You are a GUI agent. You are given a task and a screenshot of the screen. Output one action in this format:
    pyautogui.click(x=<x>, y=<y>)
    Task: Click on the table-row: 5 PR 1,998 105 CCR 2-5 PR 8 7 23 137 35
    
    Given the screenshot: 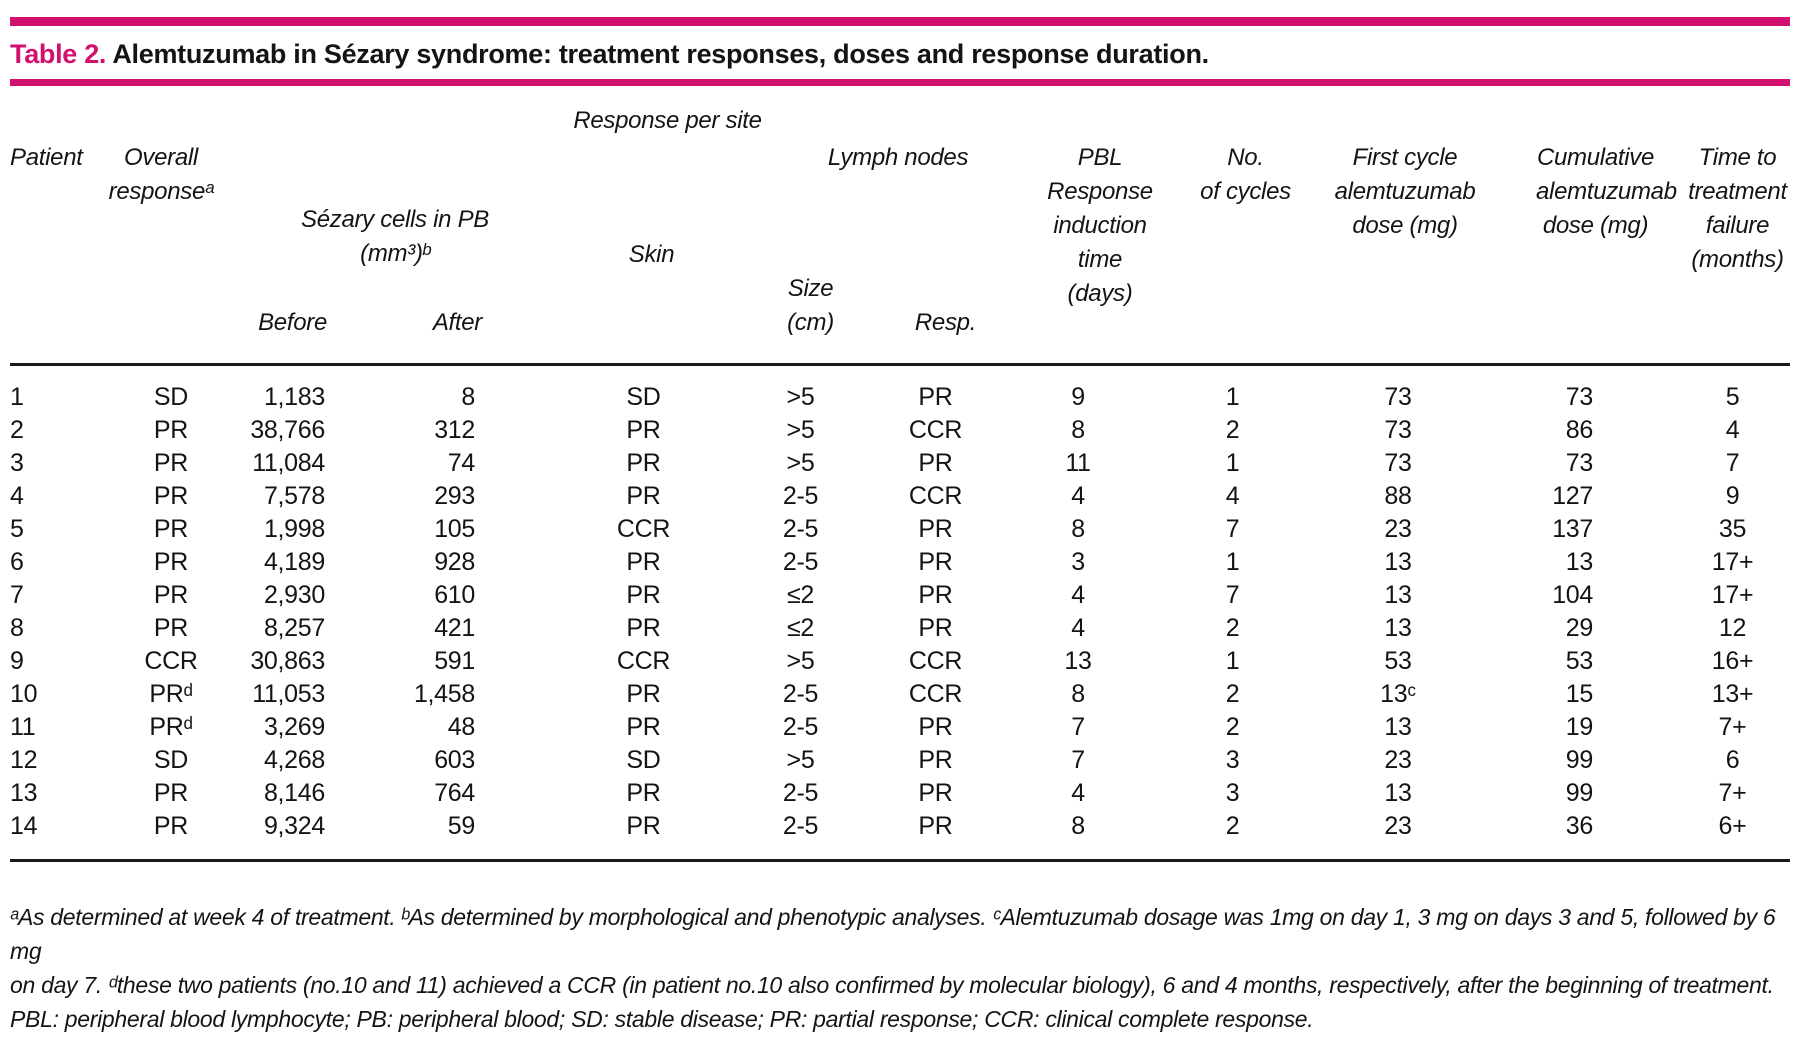 What is the action you would take?
    pyautogui.click(x=900, y=529)
    